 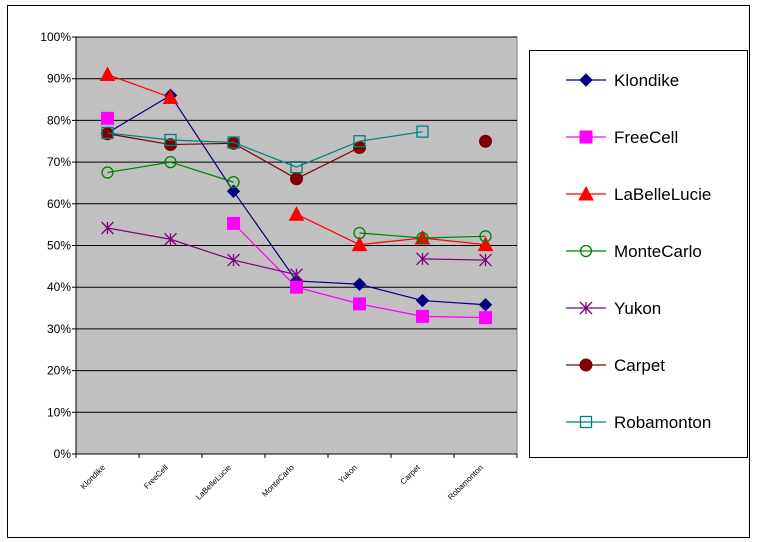 I want to click on legend-swatch-labellelucie, so click(x=586, y=193).